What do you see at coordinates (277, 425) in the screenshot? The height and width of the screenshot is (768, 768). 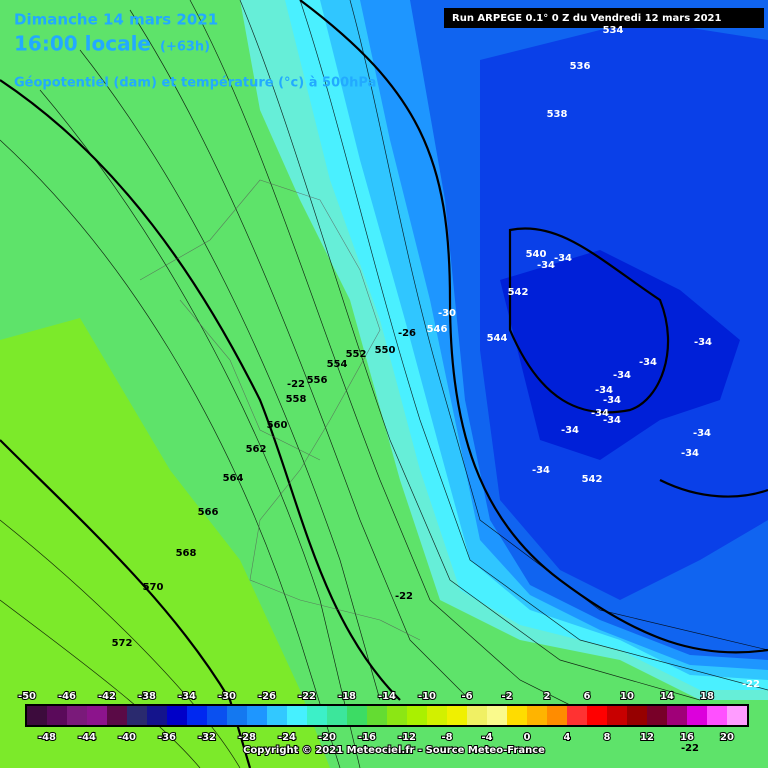 I see `contour-label: 560` at bounding box center [277, 425].